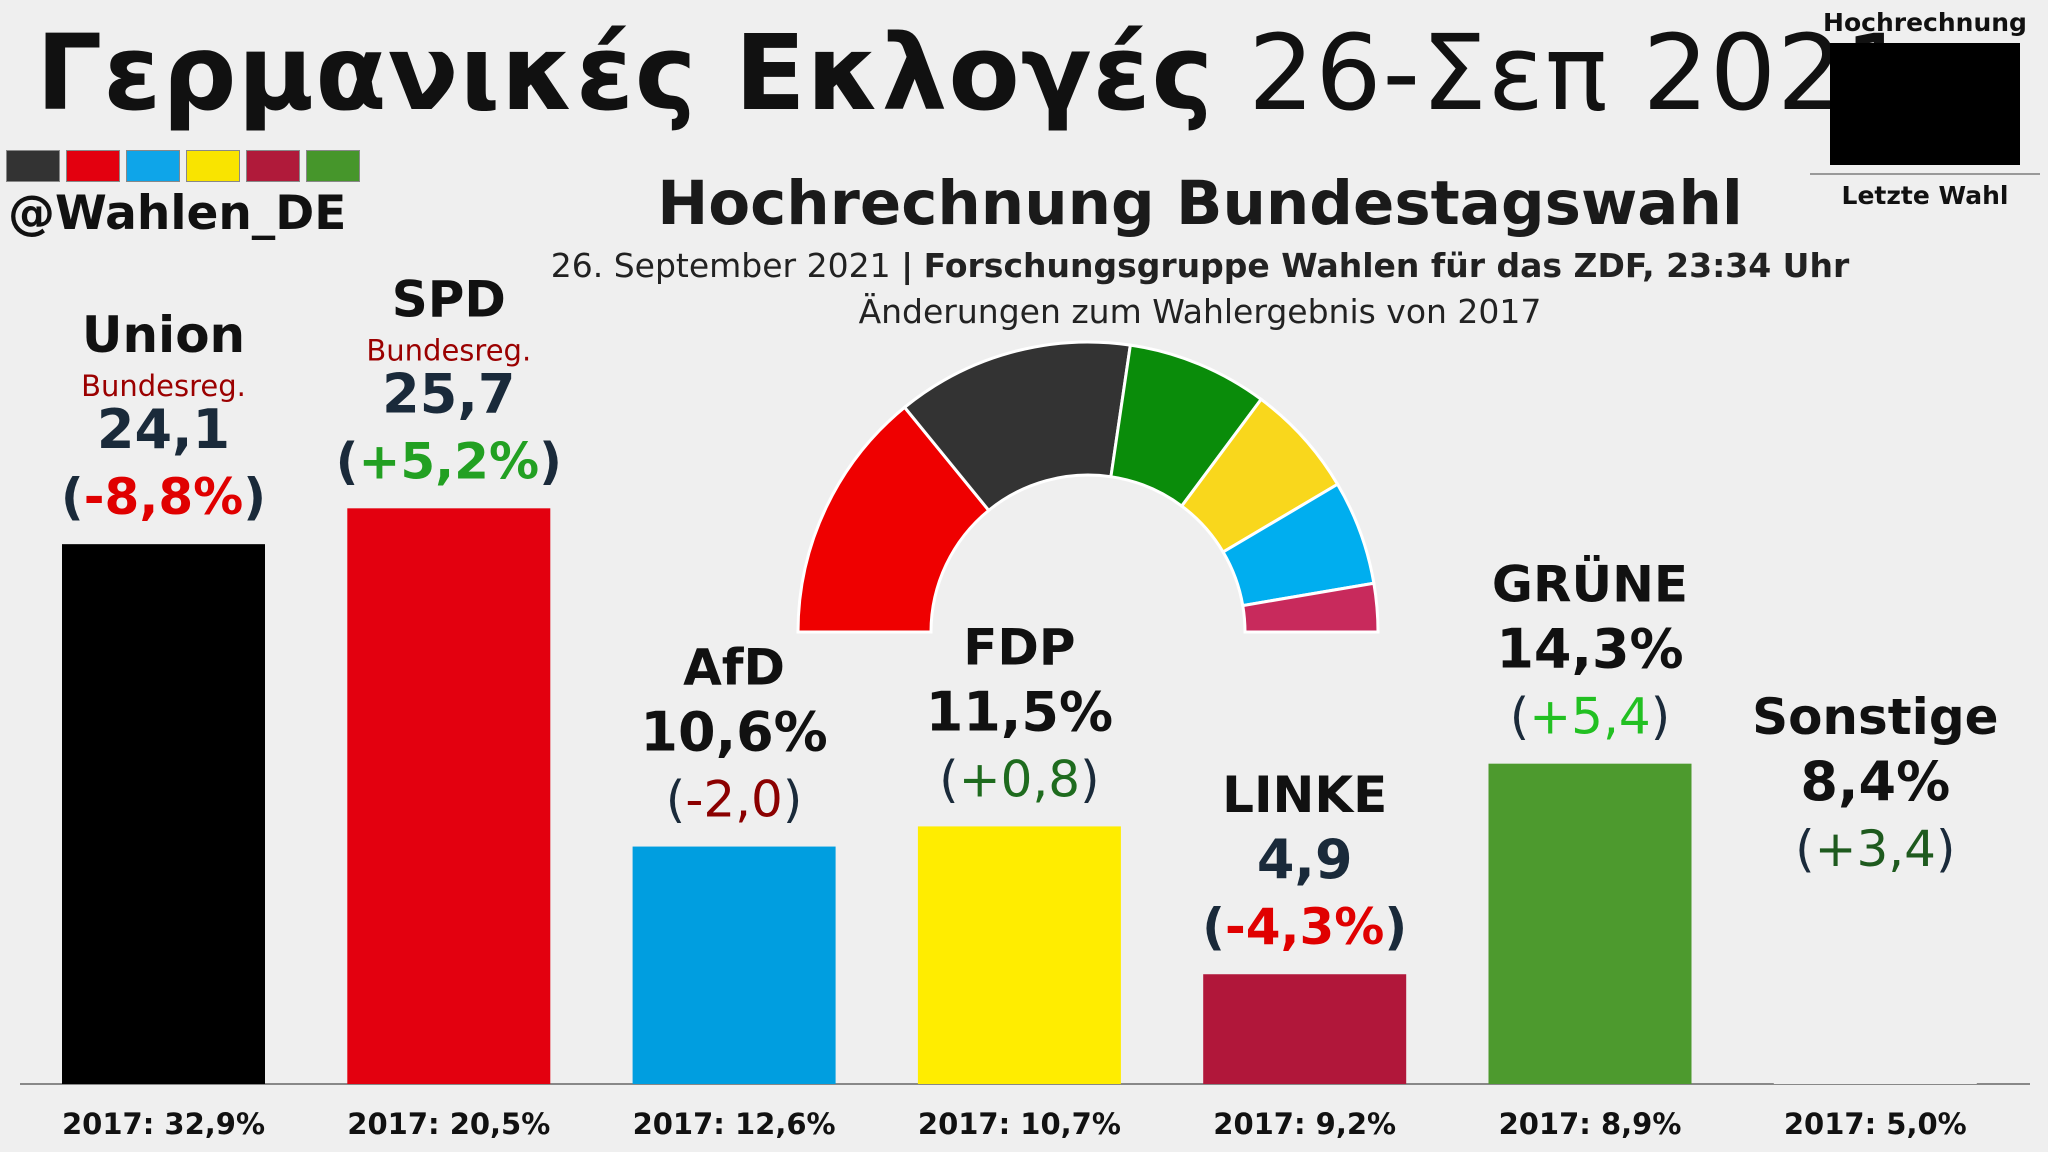 This screenshot has width=2048, height=1152. What do you see at coordinates (1019, 647) in the screenshot?
I see `party-name-3: FDP` at bounding box center [1019, 647].